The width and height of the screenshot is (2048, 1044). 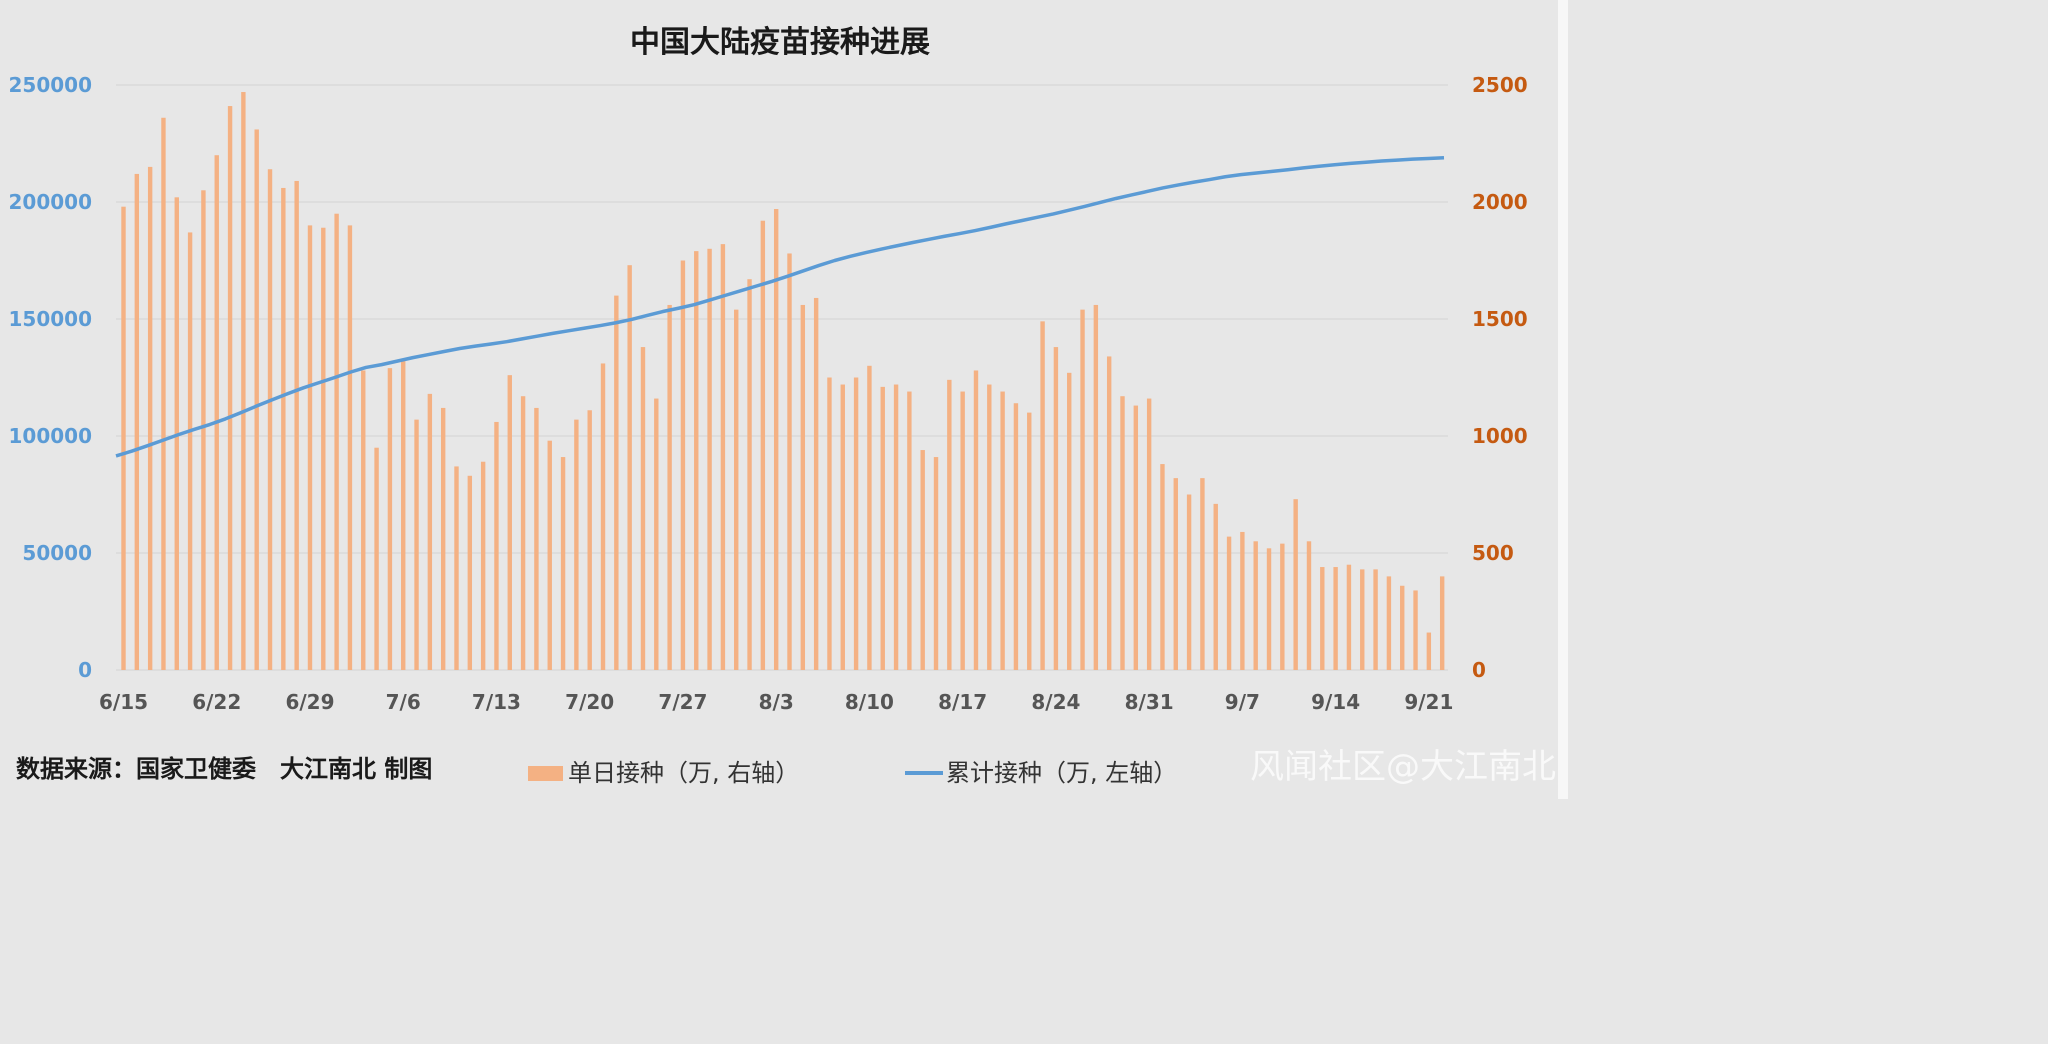 What do you see at coordinates (51, 319) in the screenshot?
I see `left-tick-label: 150000` at bounding box center [51, 319].